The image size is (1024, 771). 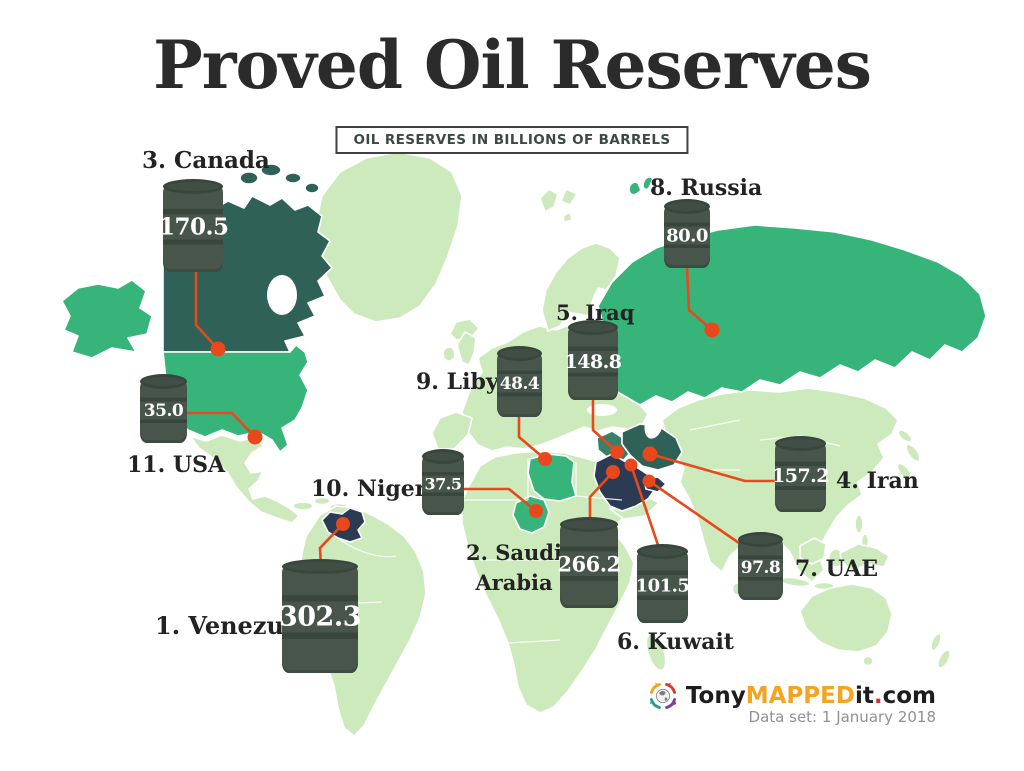 I want to click on country-shape-russia, so click(x=789, y=315).